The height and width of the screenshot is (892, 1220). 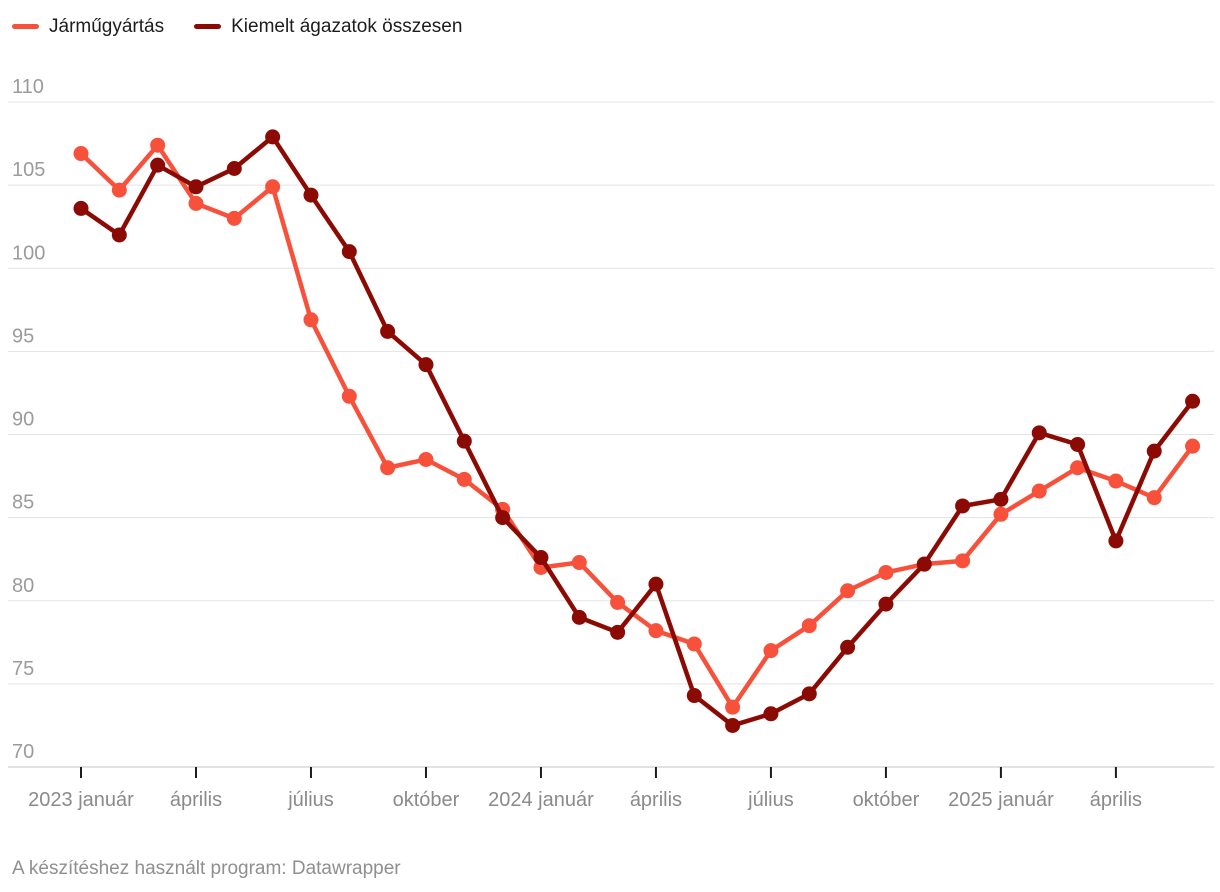 I want to click on y-tick-label: 105, so click(x=28, y=170).